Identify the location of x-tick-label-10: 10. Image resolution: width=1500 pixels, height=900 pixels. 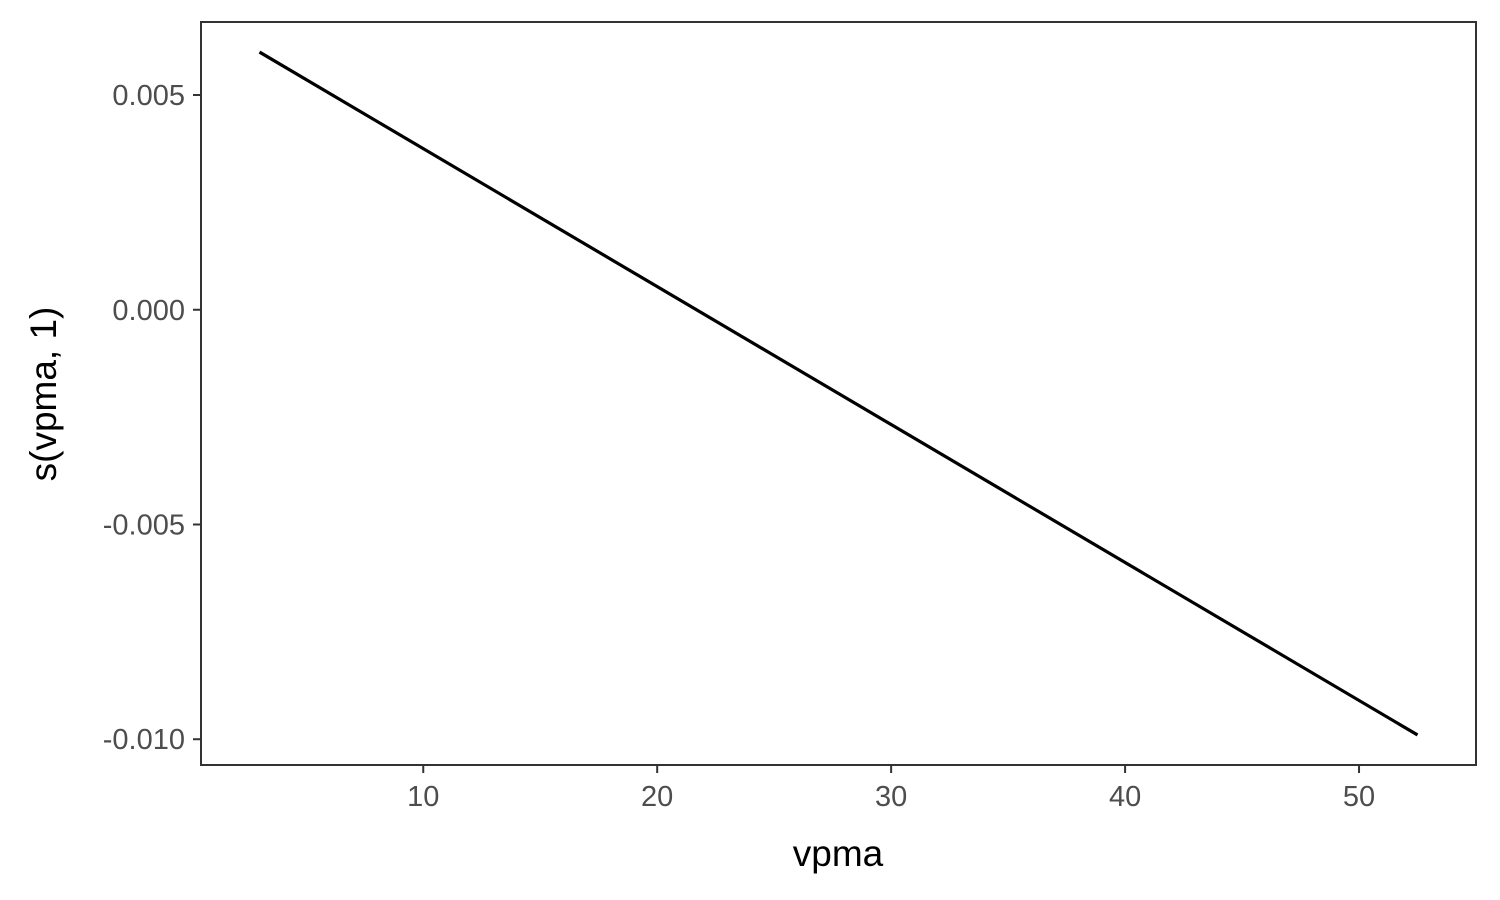
(423, 797).